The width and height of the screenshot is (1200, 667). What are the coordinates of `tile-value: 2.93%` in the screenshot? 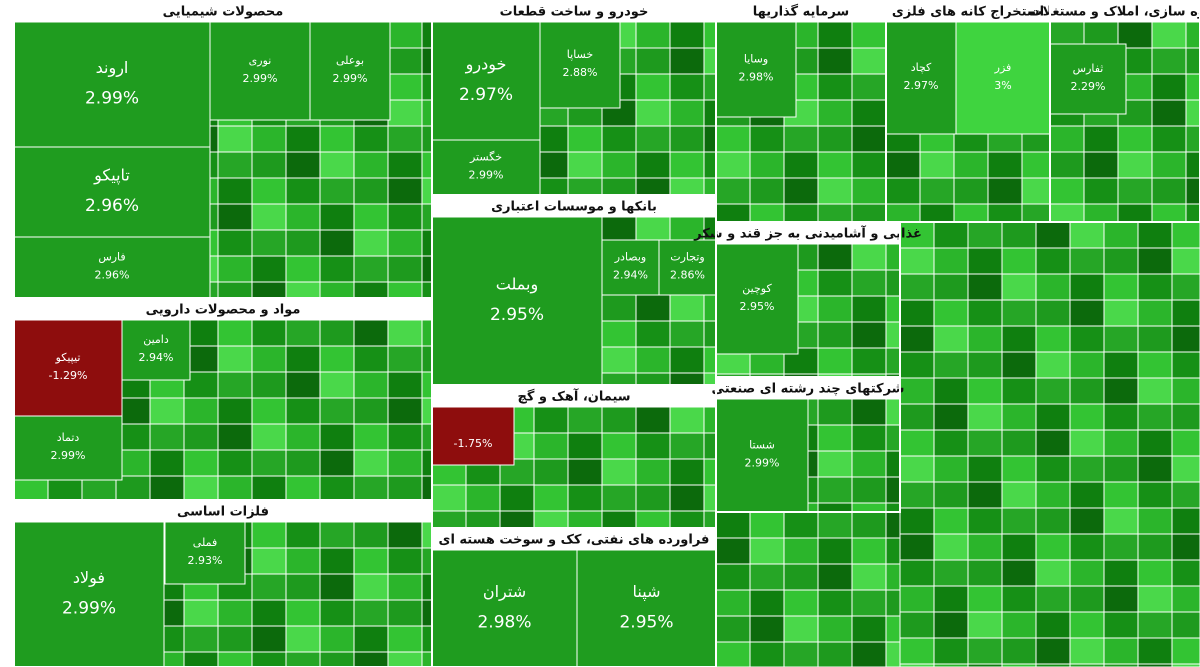 It's located at (205, 560).